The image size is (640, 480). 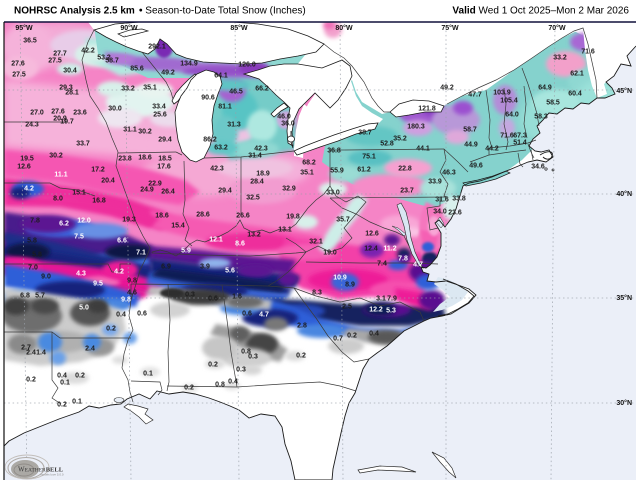 I want to click on svg-text: 16.8, so click(x=99, y=201).